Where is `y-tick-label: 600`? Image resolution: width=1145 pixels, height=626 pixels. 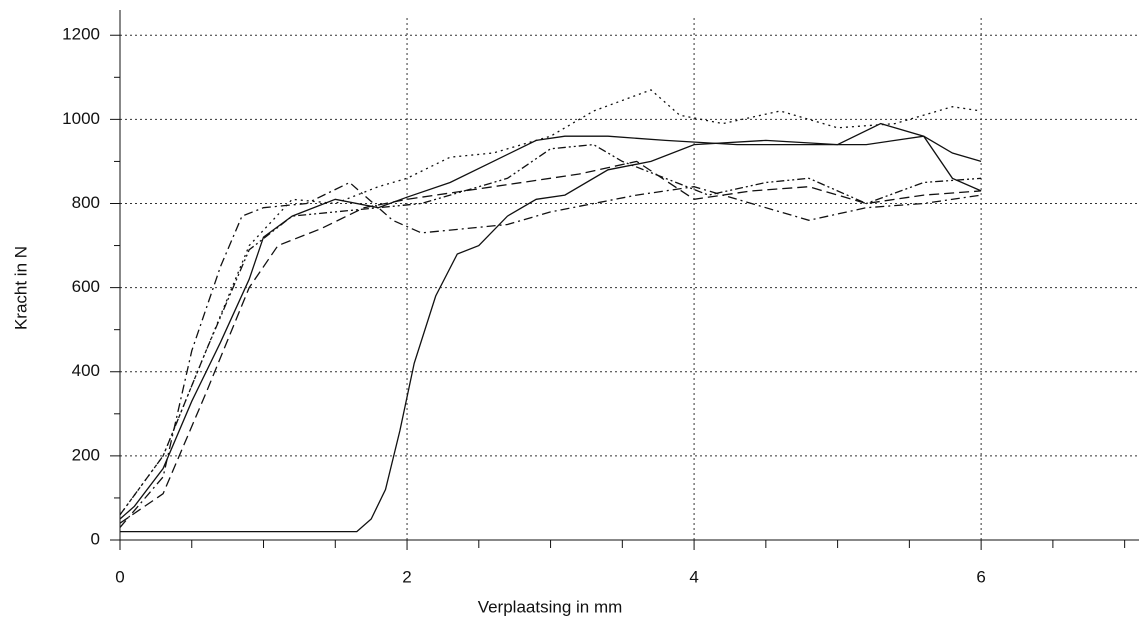 y-tick-label: 600 is located at coordinates (86, 286).